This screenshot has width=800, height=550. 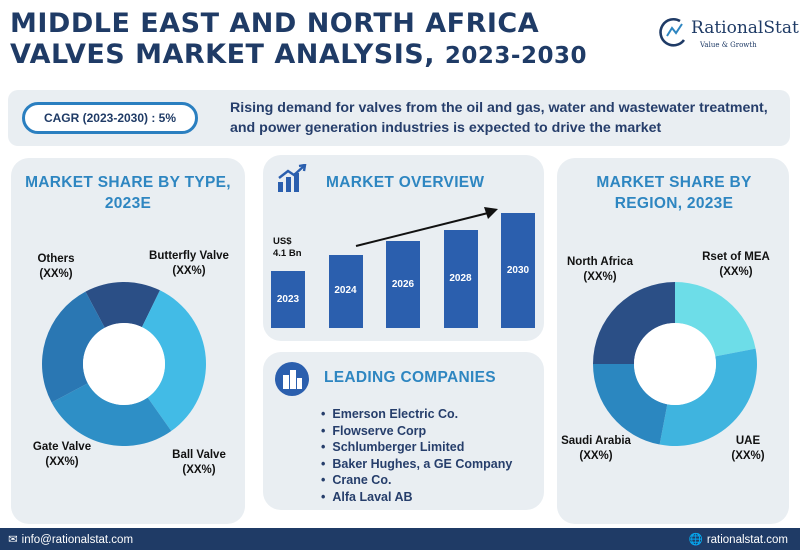 I want to click on footer-website: 🌐 rationalstat.com, so click(x=738, y=539).